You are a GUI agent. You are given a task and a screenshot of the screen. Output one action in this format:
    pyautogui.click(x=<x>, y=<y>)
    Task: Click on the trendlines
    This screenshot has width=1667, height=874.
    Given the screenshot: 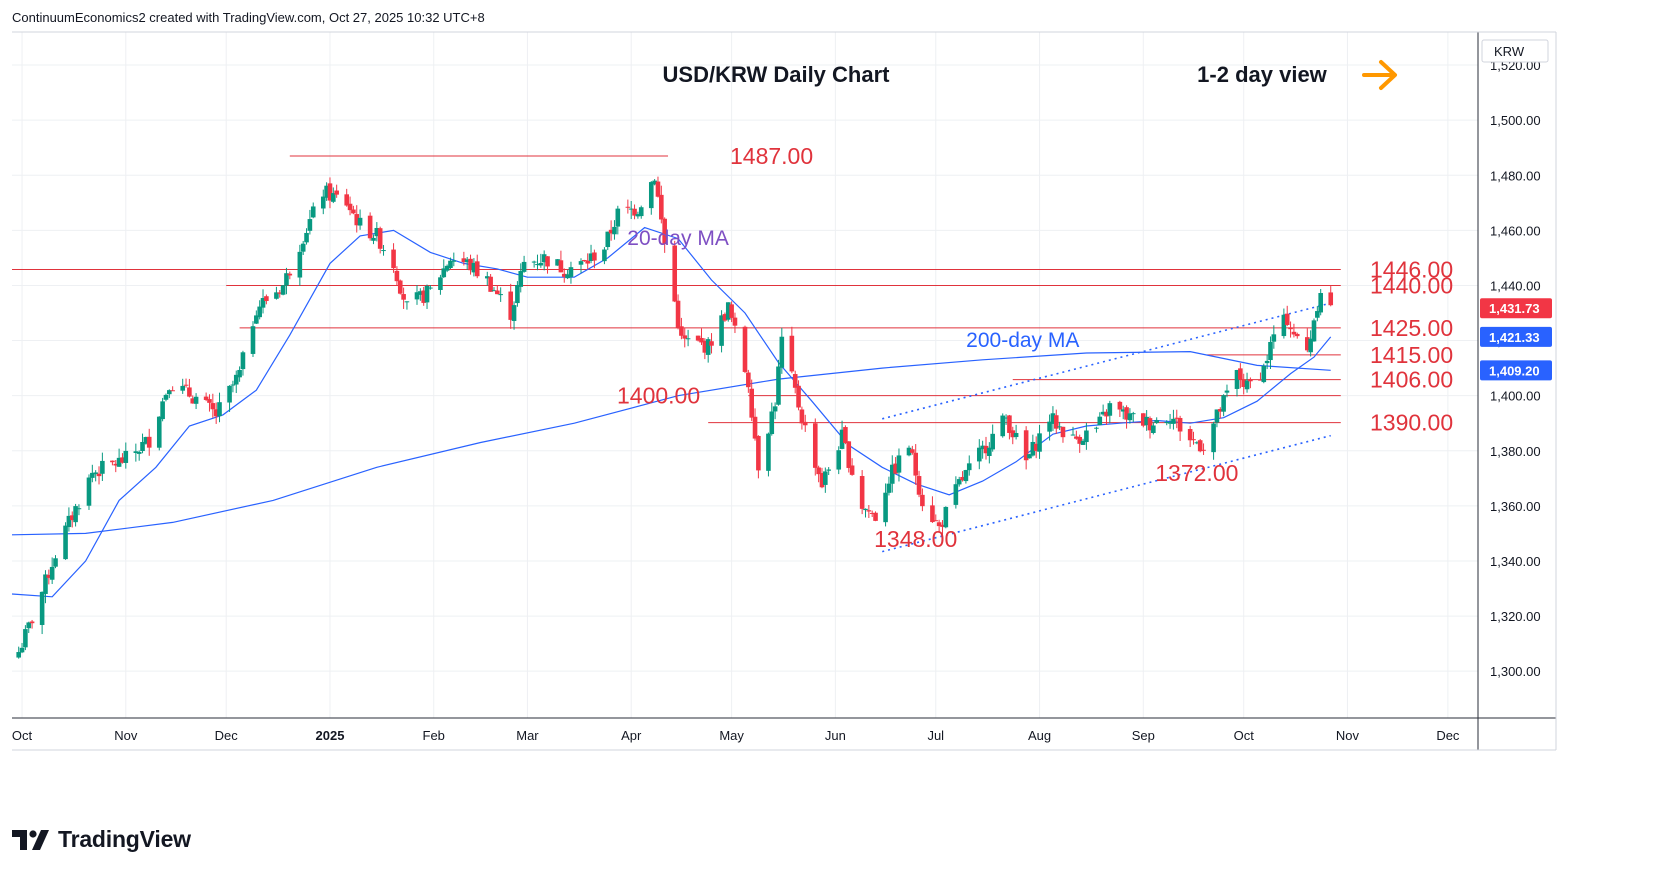 What is the action you would take?
    pyautogui.click(x=1106, y=427)
    